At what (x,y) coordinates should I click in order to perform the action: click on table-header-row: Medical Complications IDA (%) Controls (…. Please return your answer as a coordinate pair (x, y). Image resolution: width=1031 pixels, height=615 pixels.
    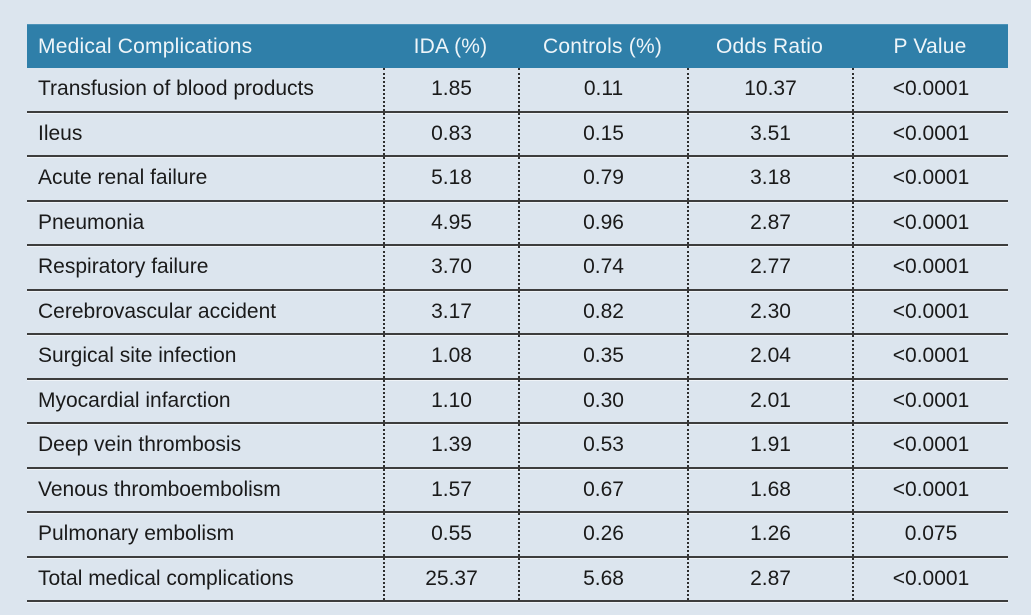
    Looking at the image, I should click on (517, 46).